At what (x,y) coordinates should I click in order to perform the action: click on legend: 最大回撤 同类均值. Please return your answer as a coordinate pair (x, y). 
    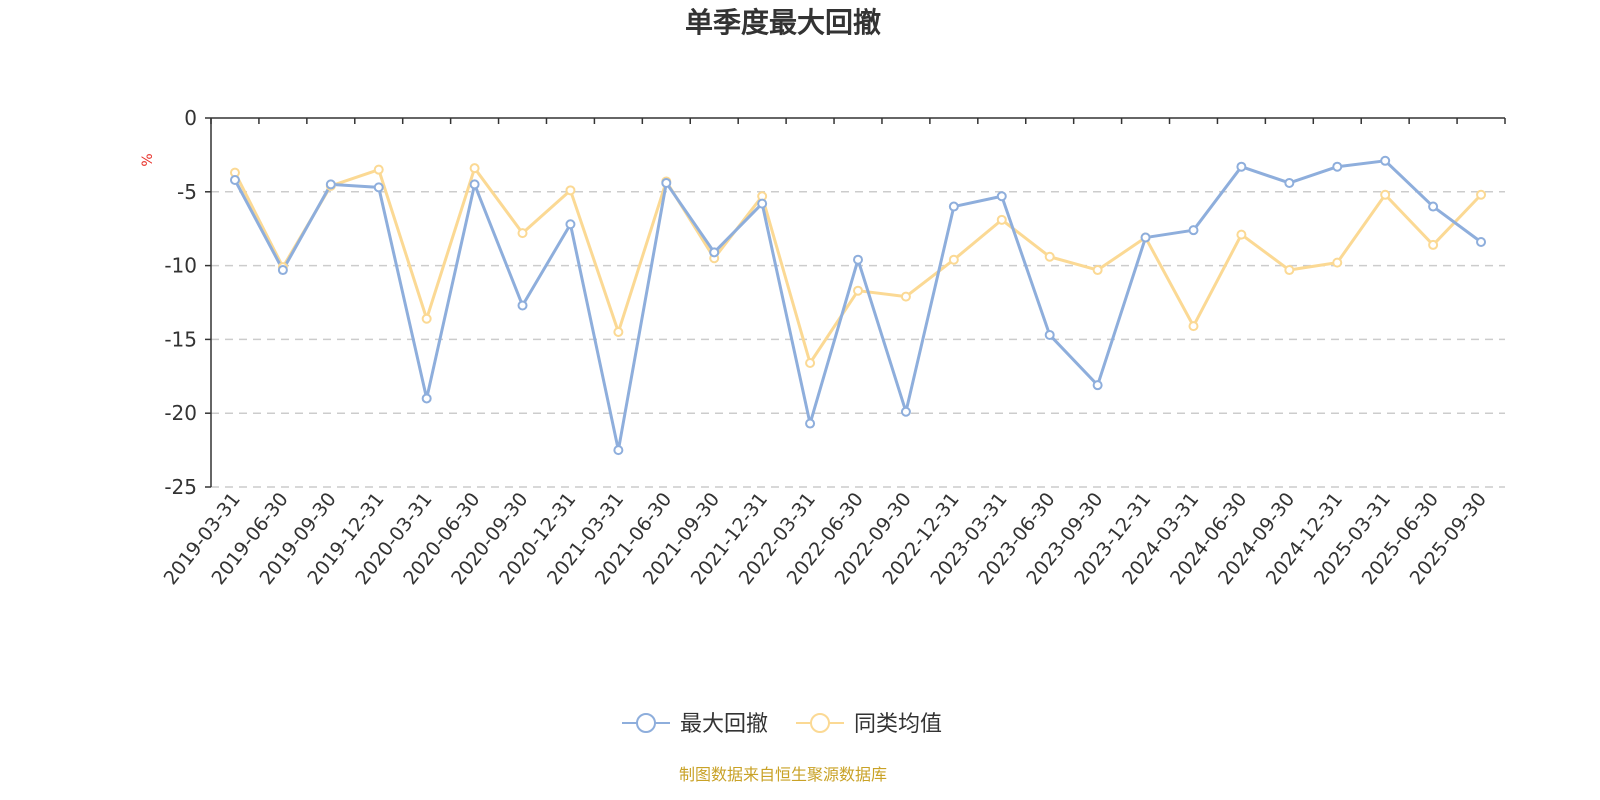
    Looking at the image, I should click on (782, 724).